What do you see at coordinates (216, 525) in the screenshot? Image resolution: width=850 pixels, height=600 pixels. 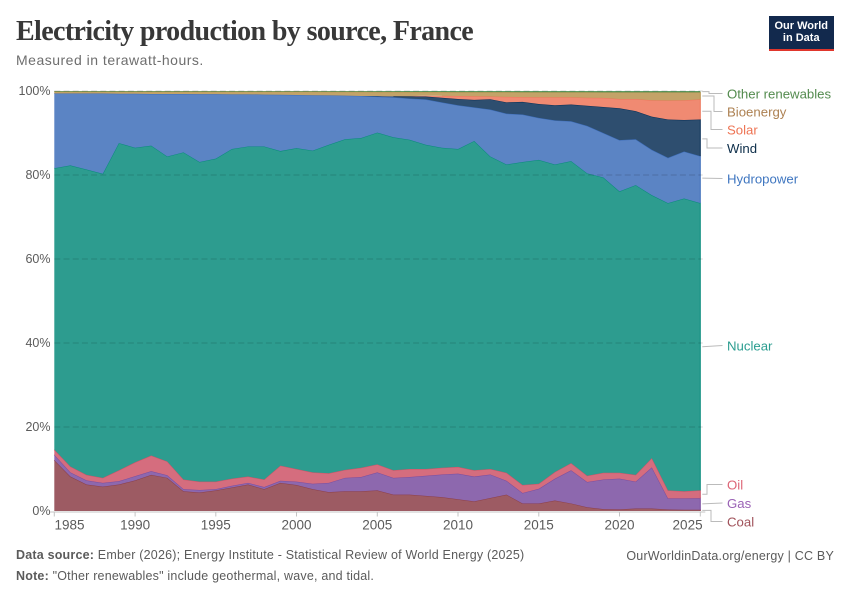 I see `svg-text: 1995` at bounding box center [216, 525].